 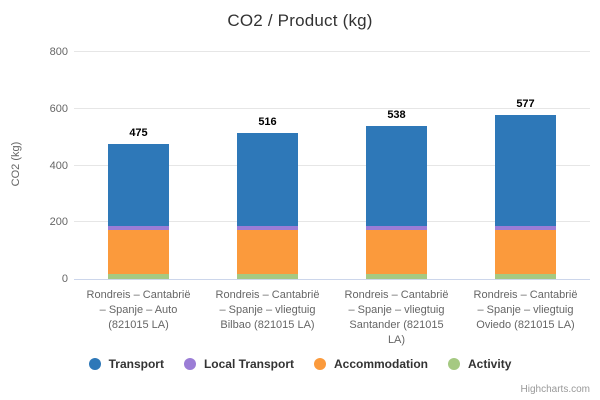 What do you see at coordinates (525, 104) in the screenshot?
I see `stack-total-label: 577` at bounding box center [525, 104].